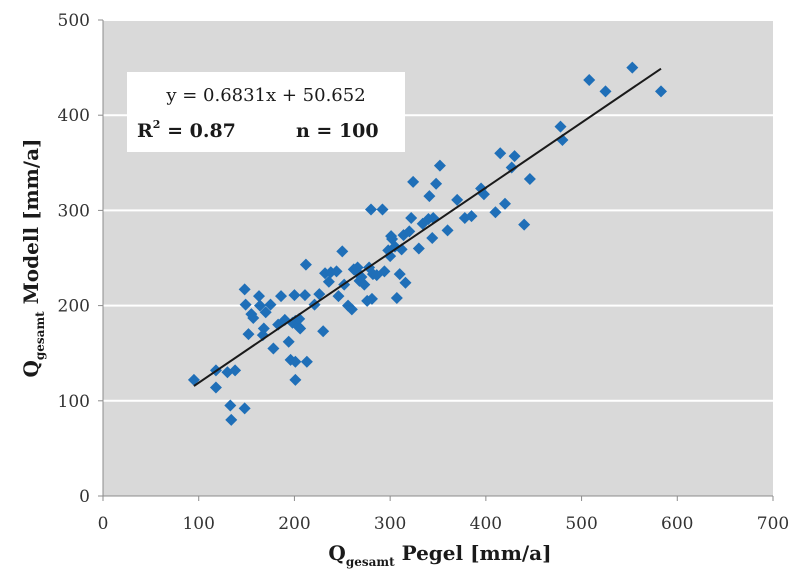 The image size is (808, 576). I want to click on y-tick-labels: 0 100 200 300 400 500, so click(80, 259).